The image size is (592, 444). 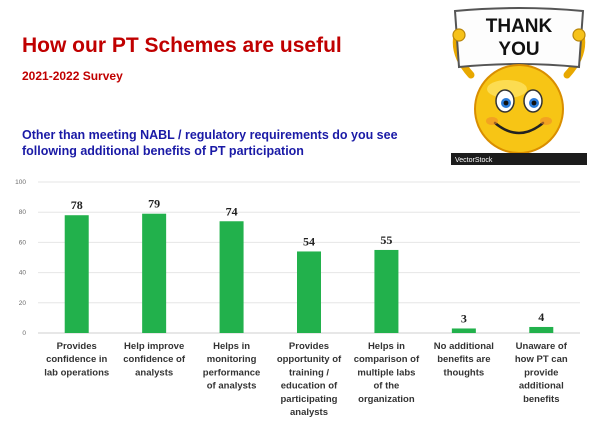 I want to click on data-label: 4, so click(x=541, y=317).